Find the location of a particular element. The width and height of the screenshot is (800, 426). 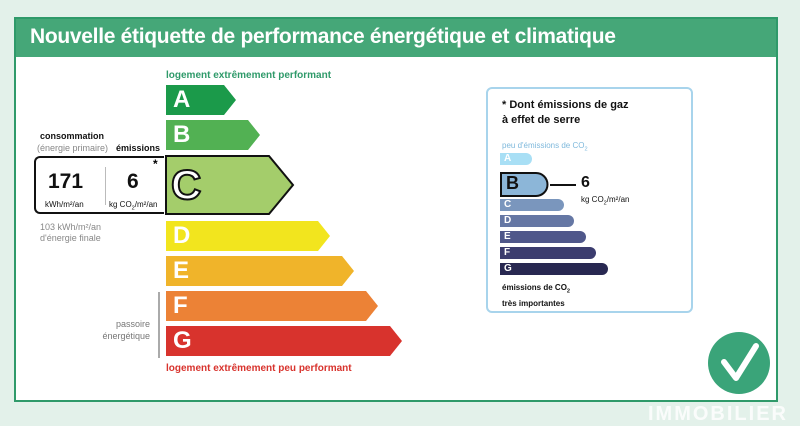

energy-band-f-shape is located at coordinates (272, 306).